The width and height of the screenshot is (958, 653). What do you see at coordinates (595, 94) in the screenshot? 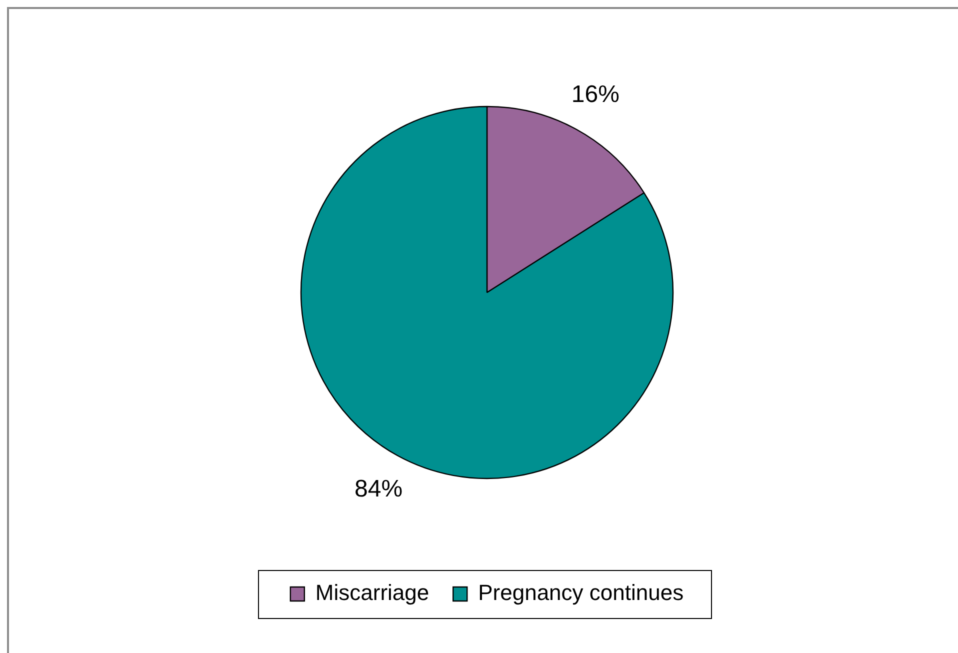
I see `data-label: 16%` at bounding box center [595, 94].